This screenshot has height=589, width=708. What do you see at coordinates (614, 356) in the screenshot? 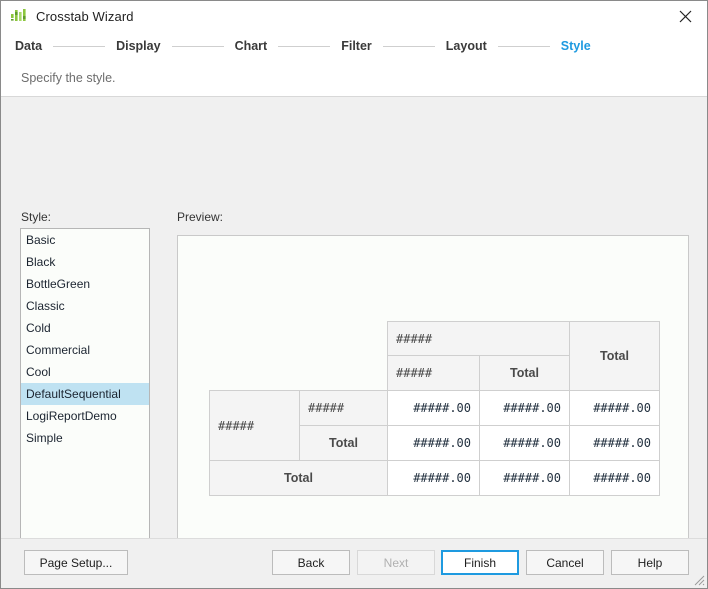
I see `column-grand-total-header: Total` at bounding box center [614, 356].